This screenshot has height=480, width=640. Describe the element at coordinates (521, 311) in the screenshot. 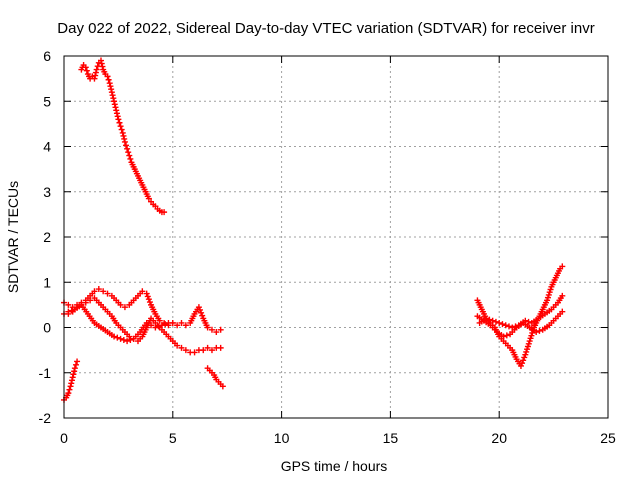

I see `series-arc-f` at that location.